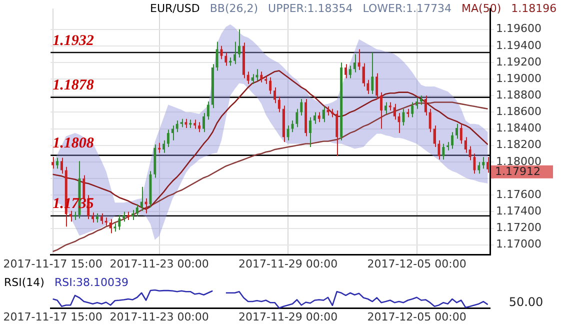 Image resolution: width=562 pixels, height=326 pixels. What do you see at coordinates (519, 211) in the screenshot?
I see `y-tick-label: 1.17400` at bounding box center [519, 211].